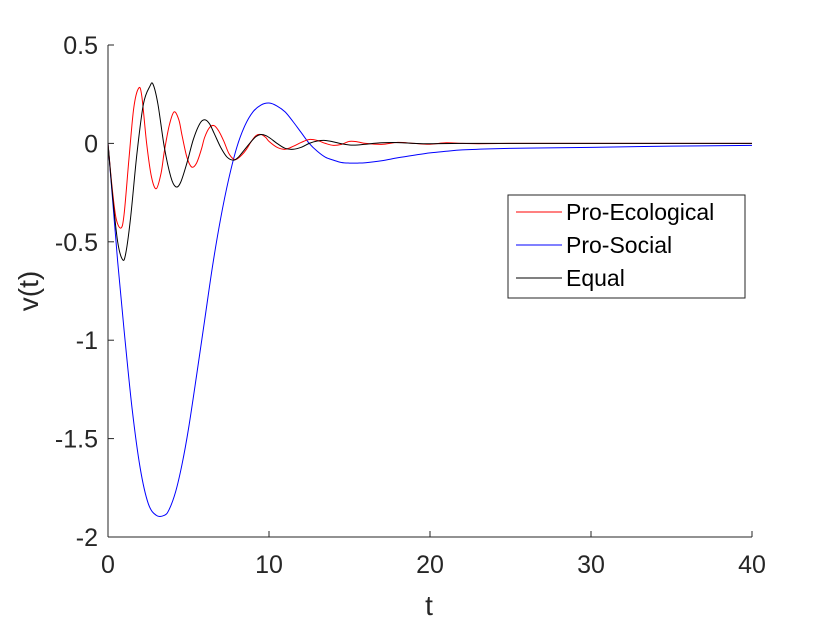 The width and height of the screenshot is (830, 623). What do you see at coordinates (76, 243) in the screenshot?
I see `y-tick-label: -0.5` at bounding box center [76, 243].